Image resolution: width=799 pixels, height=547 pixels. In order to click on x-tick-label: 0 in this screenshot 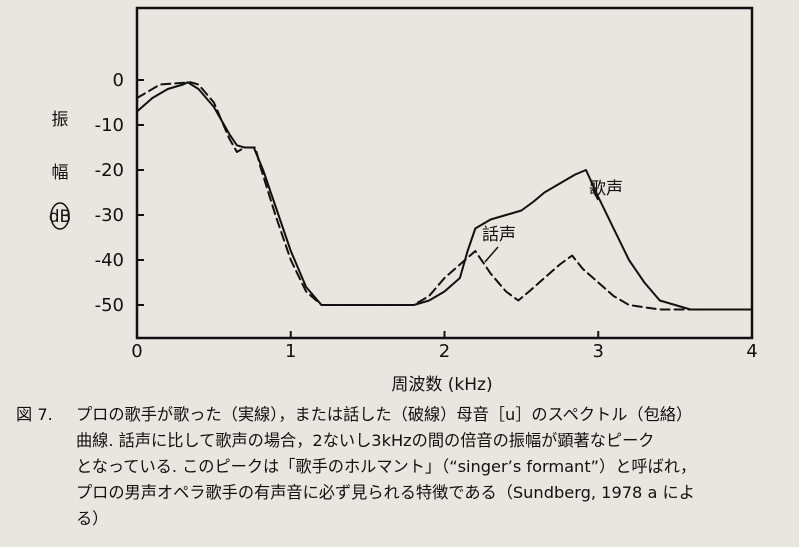, I will do `click(136, 351)`.